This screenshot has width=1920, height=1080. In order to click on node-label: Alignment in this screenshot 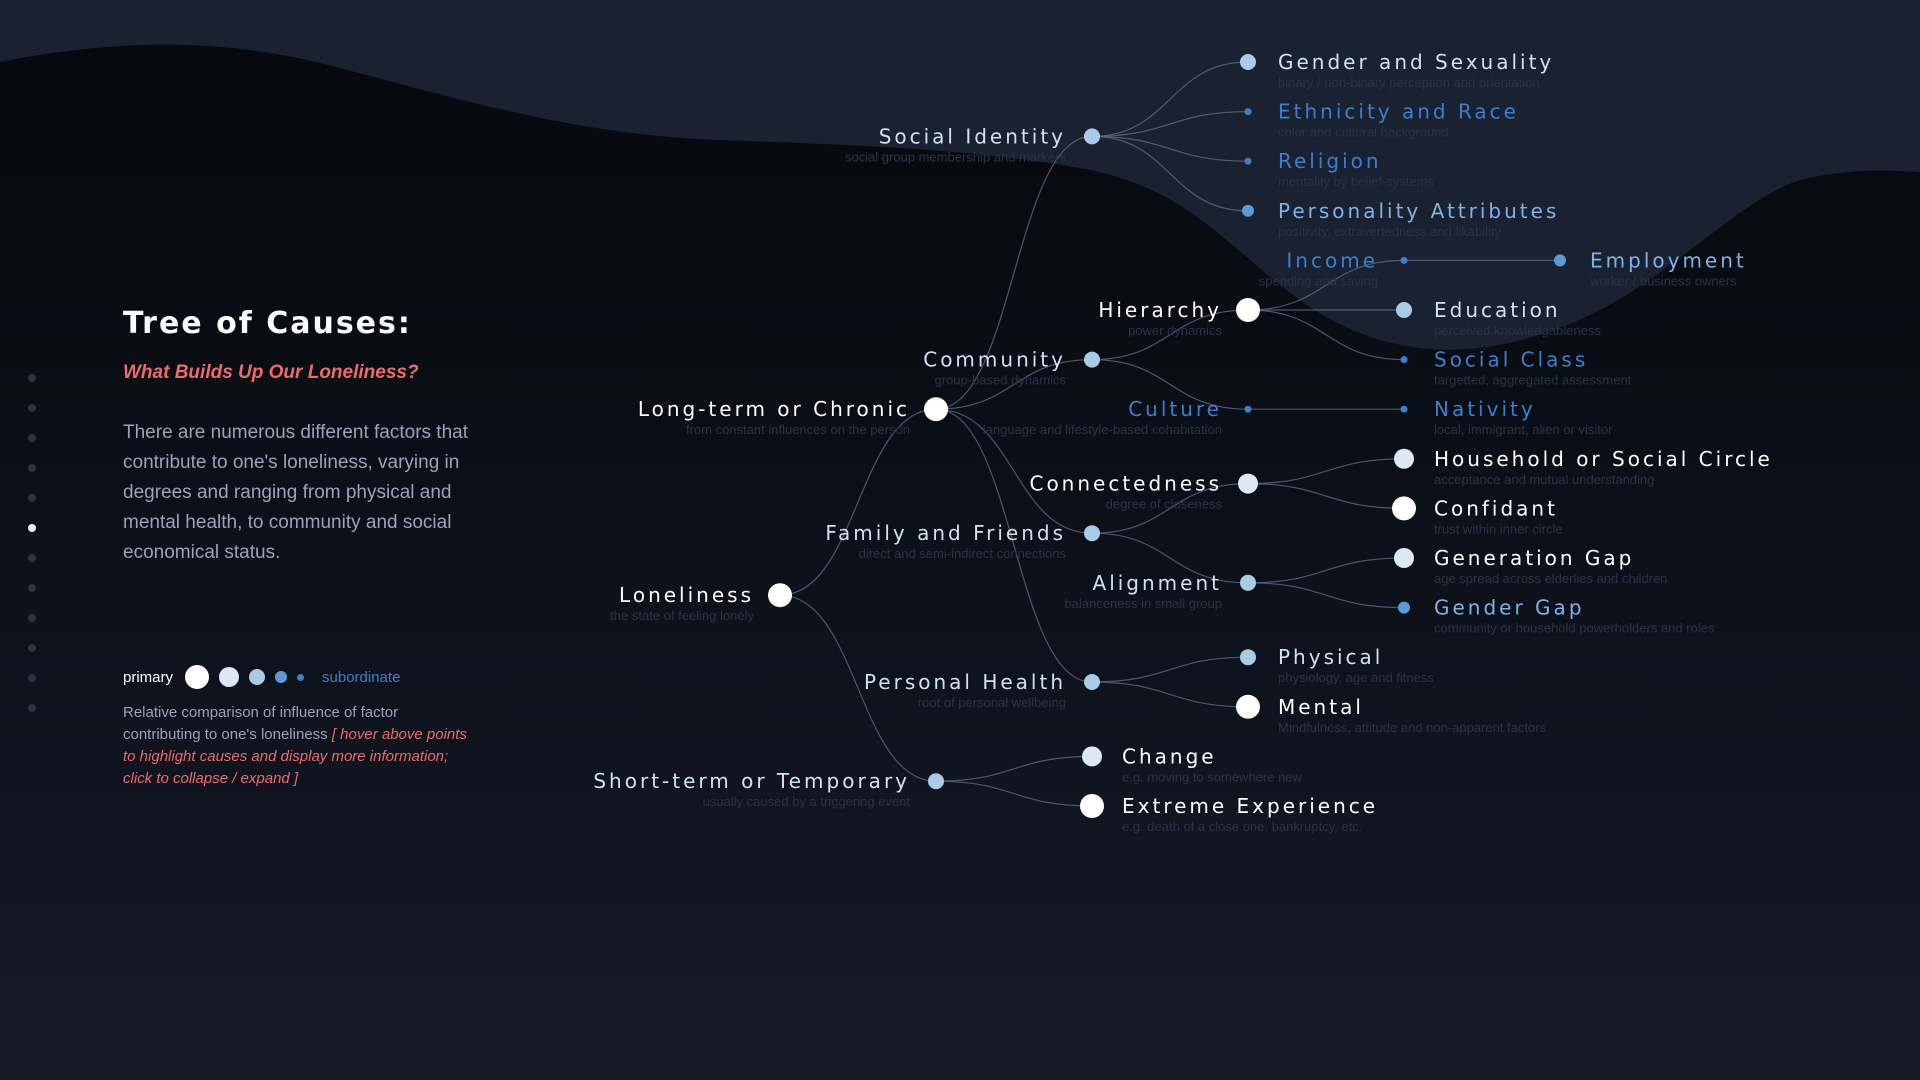, I will do `click(1157, 583)`.